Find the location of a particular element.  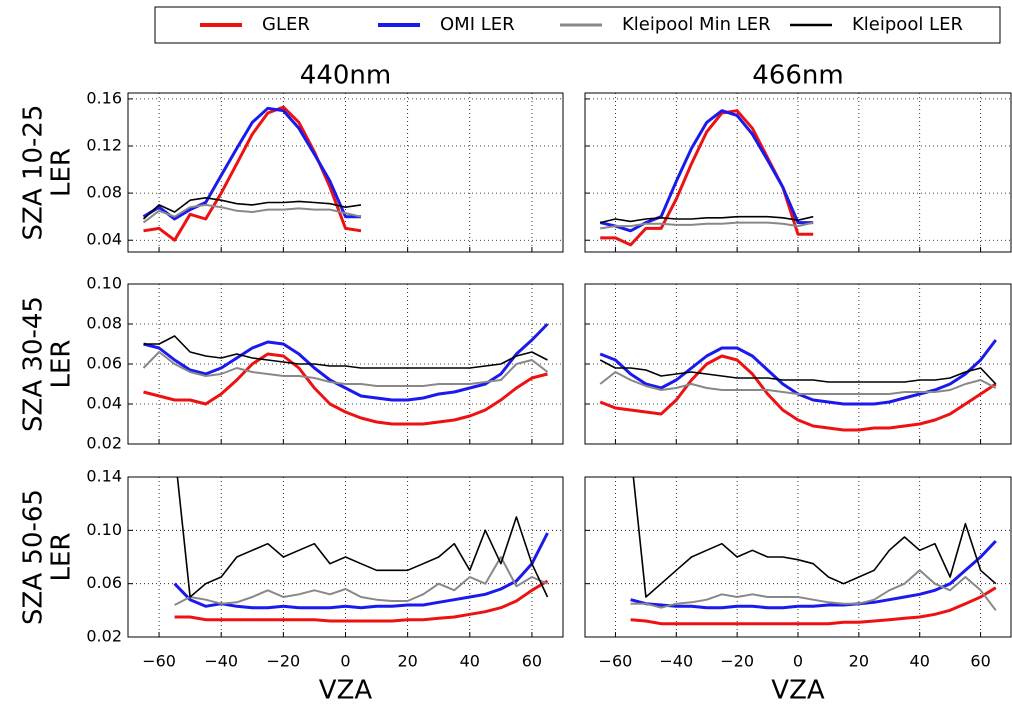

y-tick-label: 0.14 is located at coordinates (104, 476).